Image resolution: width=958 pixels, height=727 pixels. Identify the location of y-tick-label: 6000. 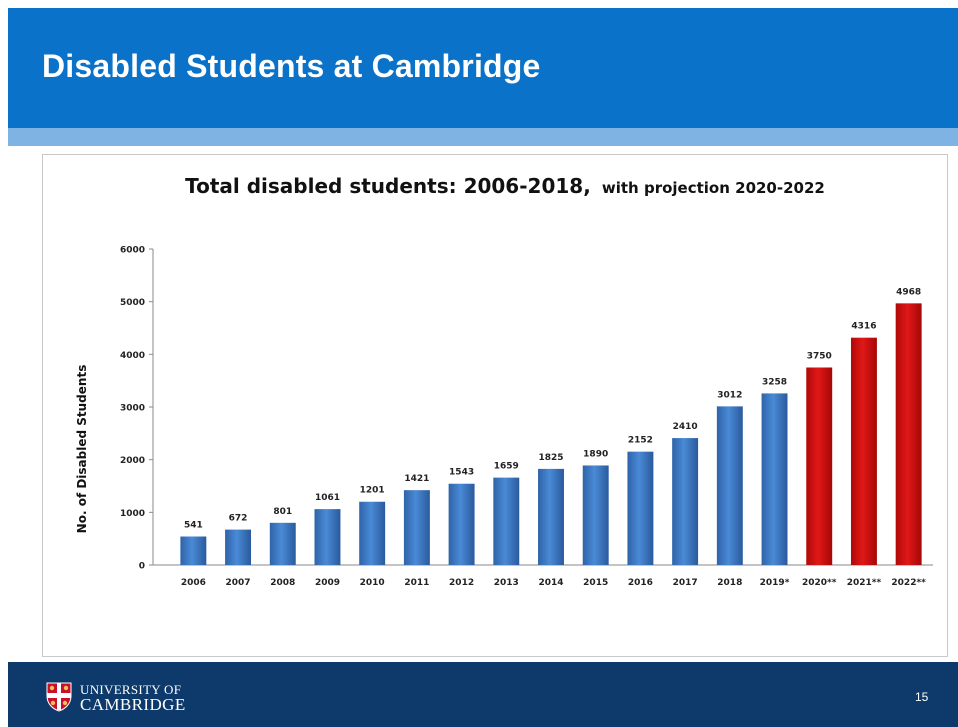
(132, 251).